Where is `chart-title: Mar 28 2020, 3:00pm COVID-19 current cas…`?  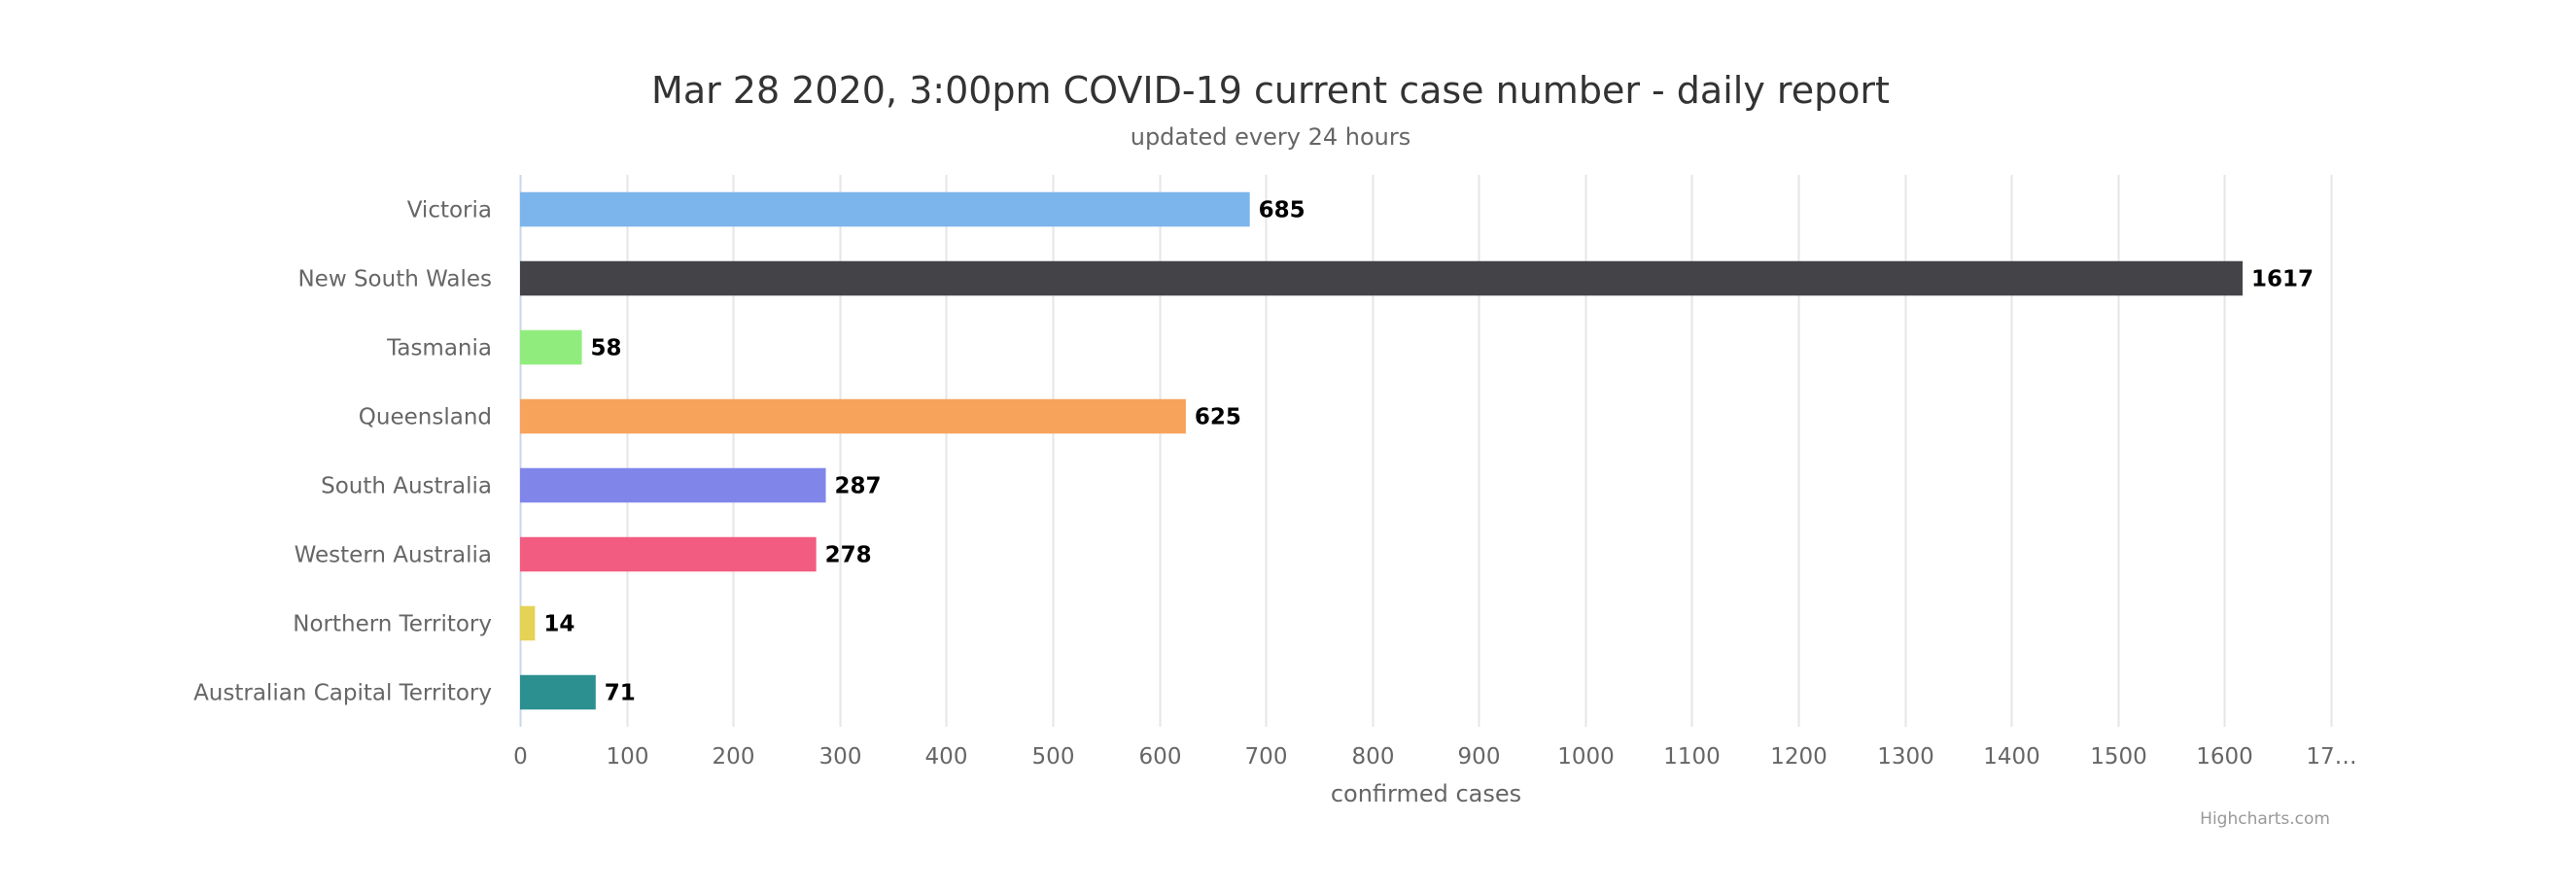
chart-title: Mar 28 2020, 3:00pm COVID-19 current cas… is located at coordinates (1271, 90).